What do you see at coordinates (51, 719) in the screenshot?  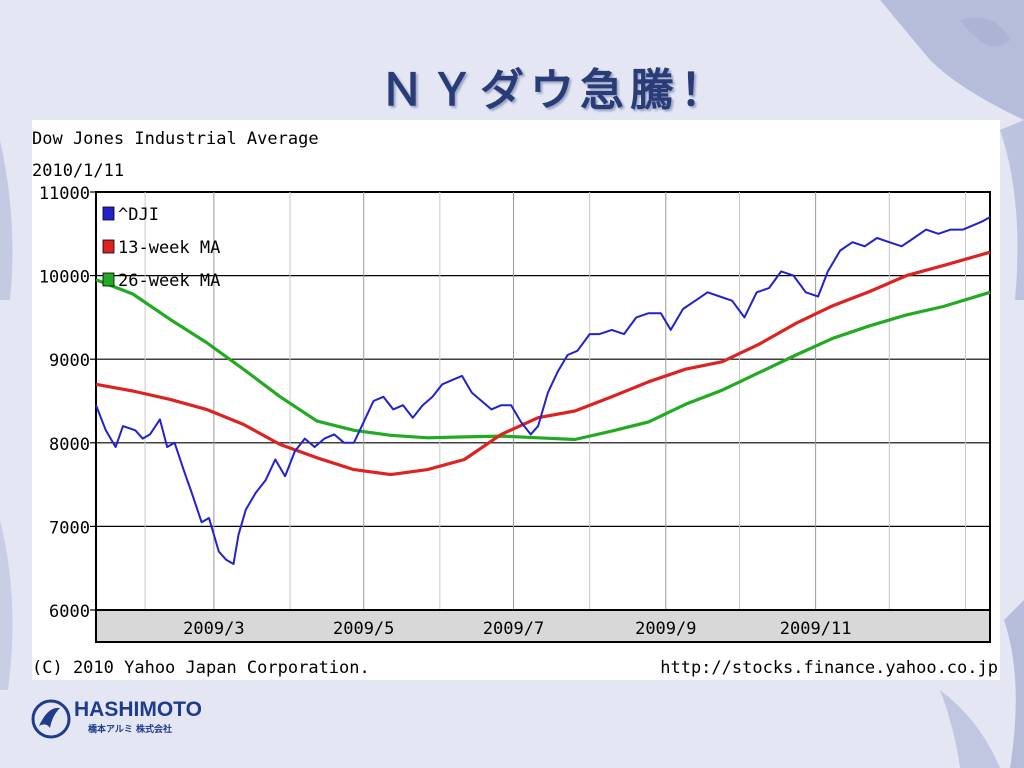 I see `logo-mark-icon` at bounding box center [51, 719].